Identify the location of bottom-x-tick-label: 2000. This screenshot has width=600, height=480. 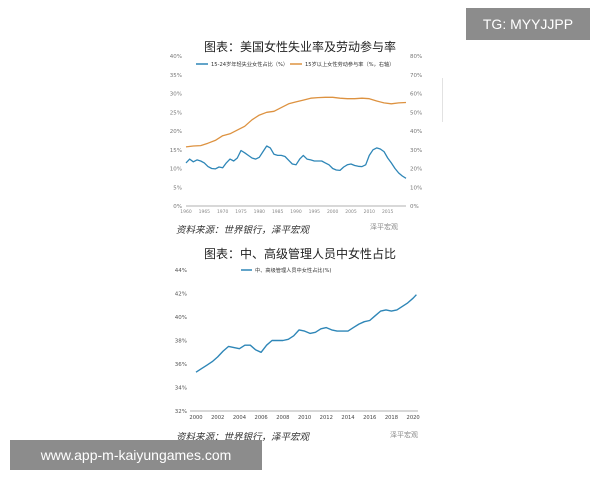
(195, 418).